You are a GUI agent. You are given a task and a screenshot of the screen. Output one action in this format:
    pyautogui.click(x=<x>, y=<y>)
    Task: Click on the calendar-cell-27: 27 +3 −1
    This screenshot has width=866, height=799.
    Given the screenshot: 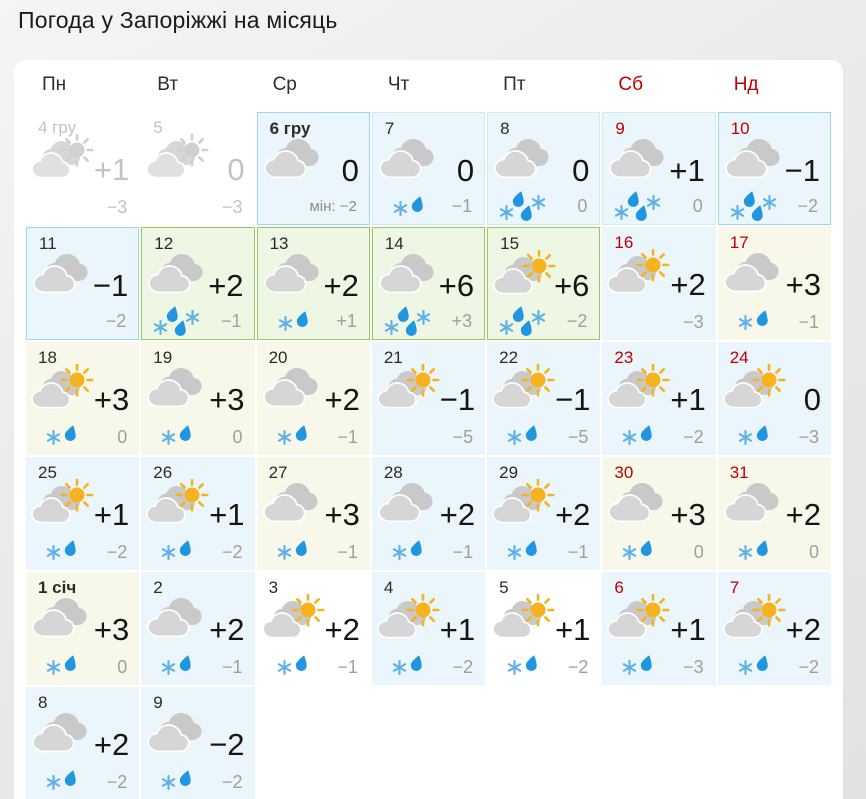 What is the action you would take?
    pyautogui.click(x=313, y=513)
    